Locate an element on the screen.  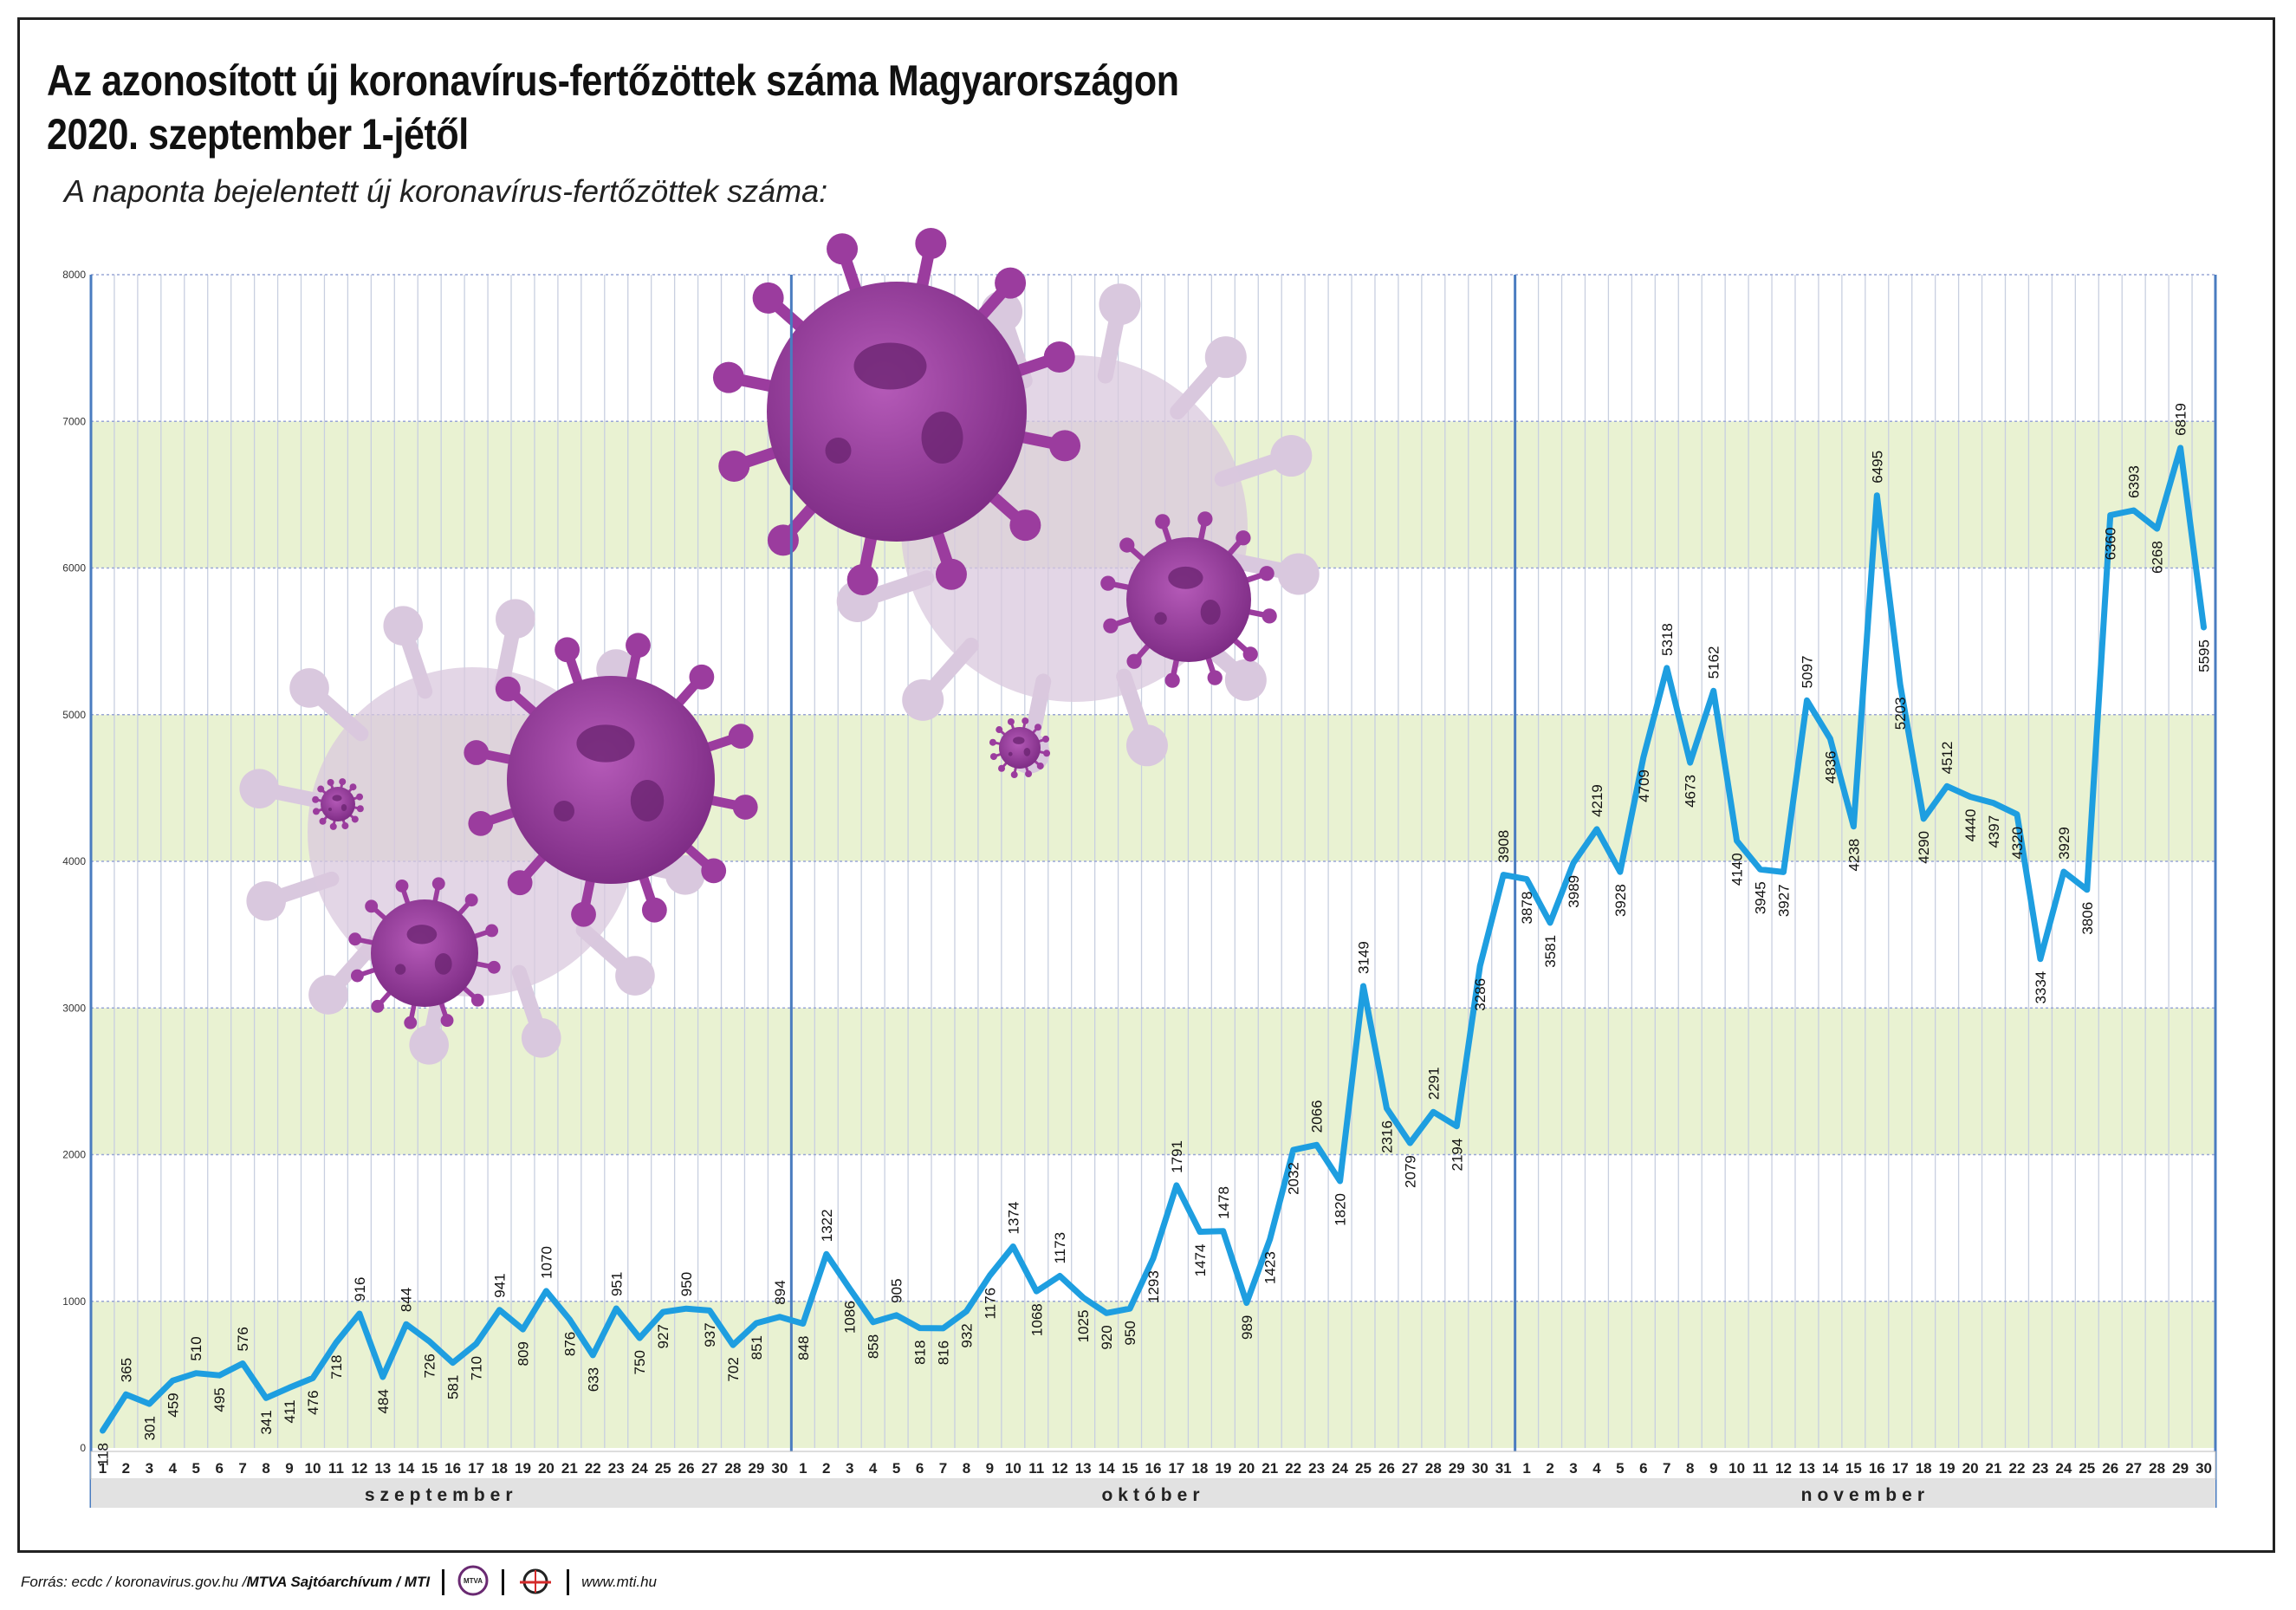
data-label: 576 is located at coordinates (243, 1339).